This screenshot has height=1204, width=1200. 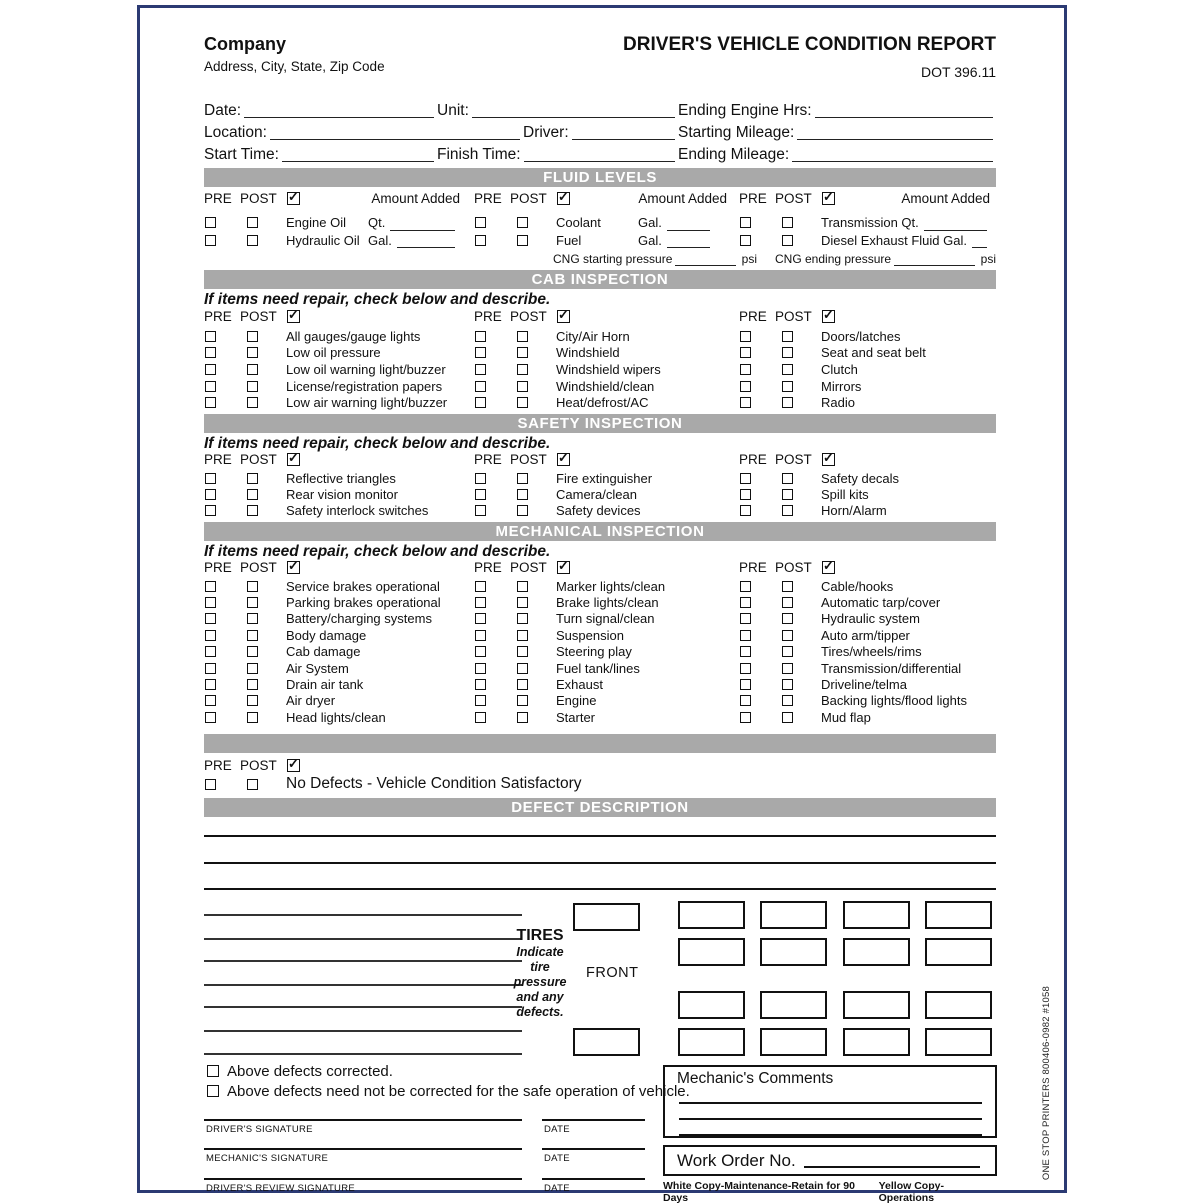 What do you see at coordinates (892, 154) in the screenshot?
I see `ending-mileage-input-line` at bounding box center [892, 154].